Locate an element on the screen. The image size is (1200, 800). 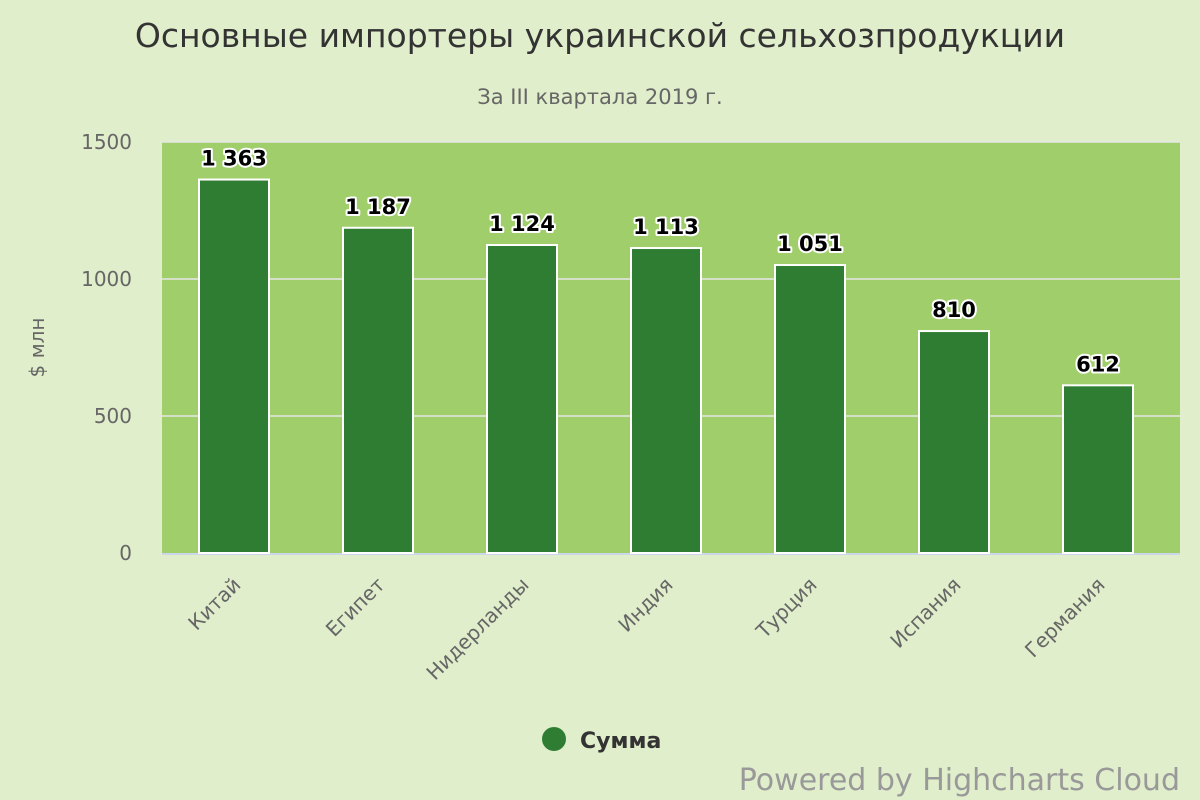
y-tick-label-1000: 1000 is located at coordinates (106, 279).